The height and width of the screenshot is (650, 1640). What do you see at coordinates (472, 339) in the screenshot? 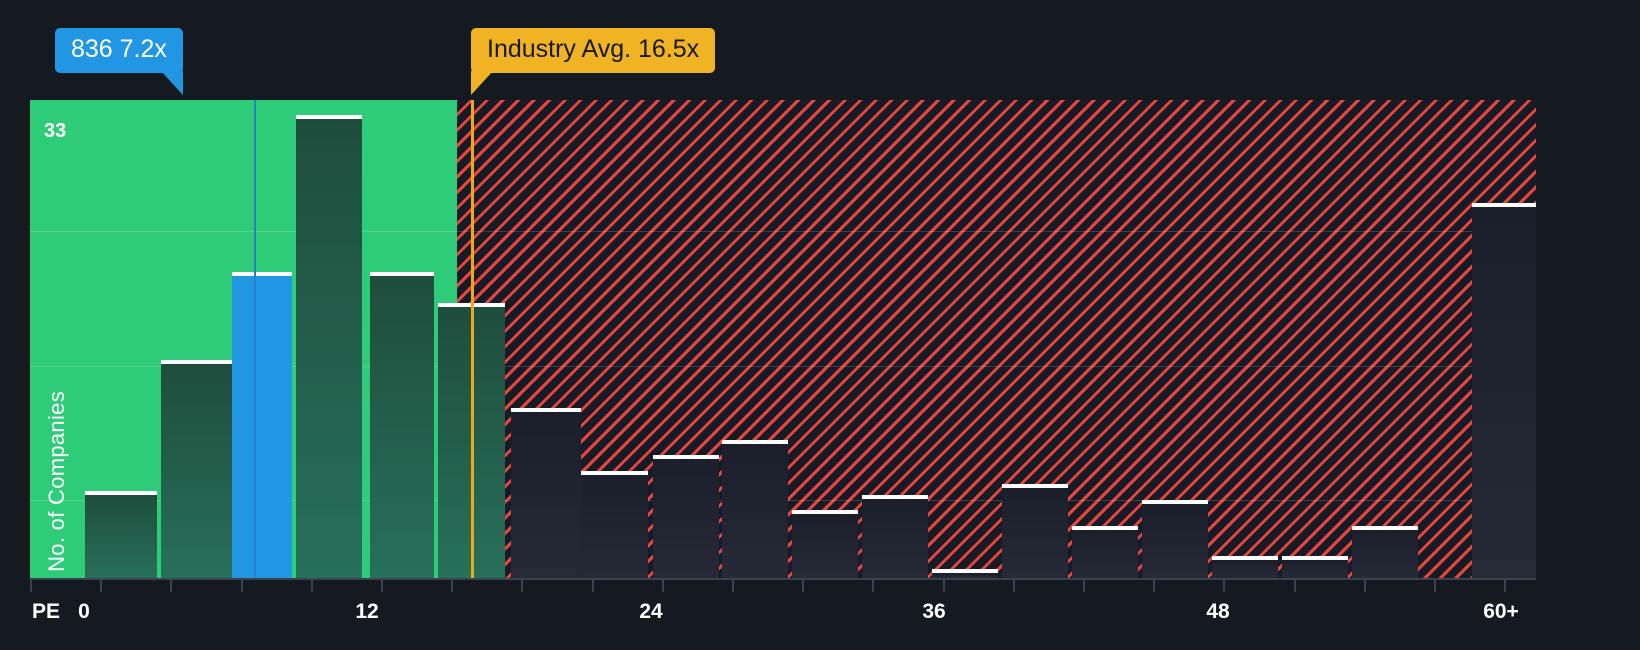
I see `industry-avg-marker-line` at bounding box center [472, 339].